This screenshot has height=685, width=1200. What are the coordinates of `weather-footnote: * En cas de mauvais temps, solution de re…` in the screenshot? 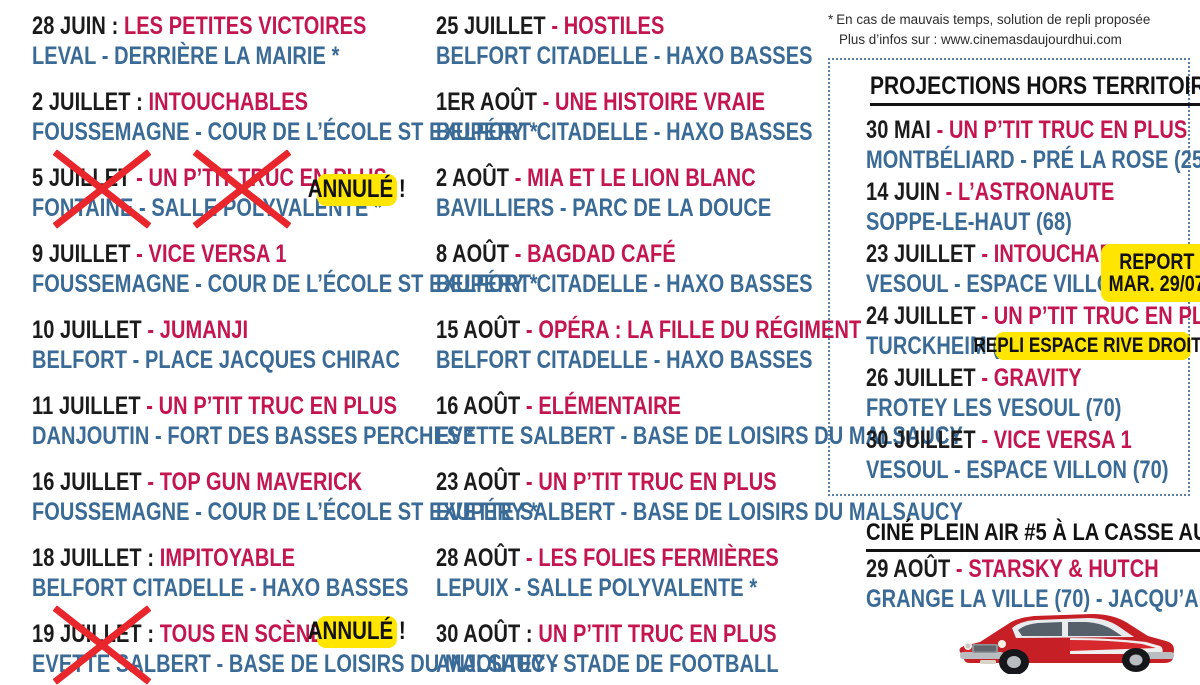 It's located at (1010, 30).